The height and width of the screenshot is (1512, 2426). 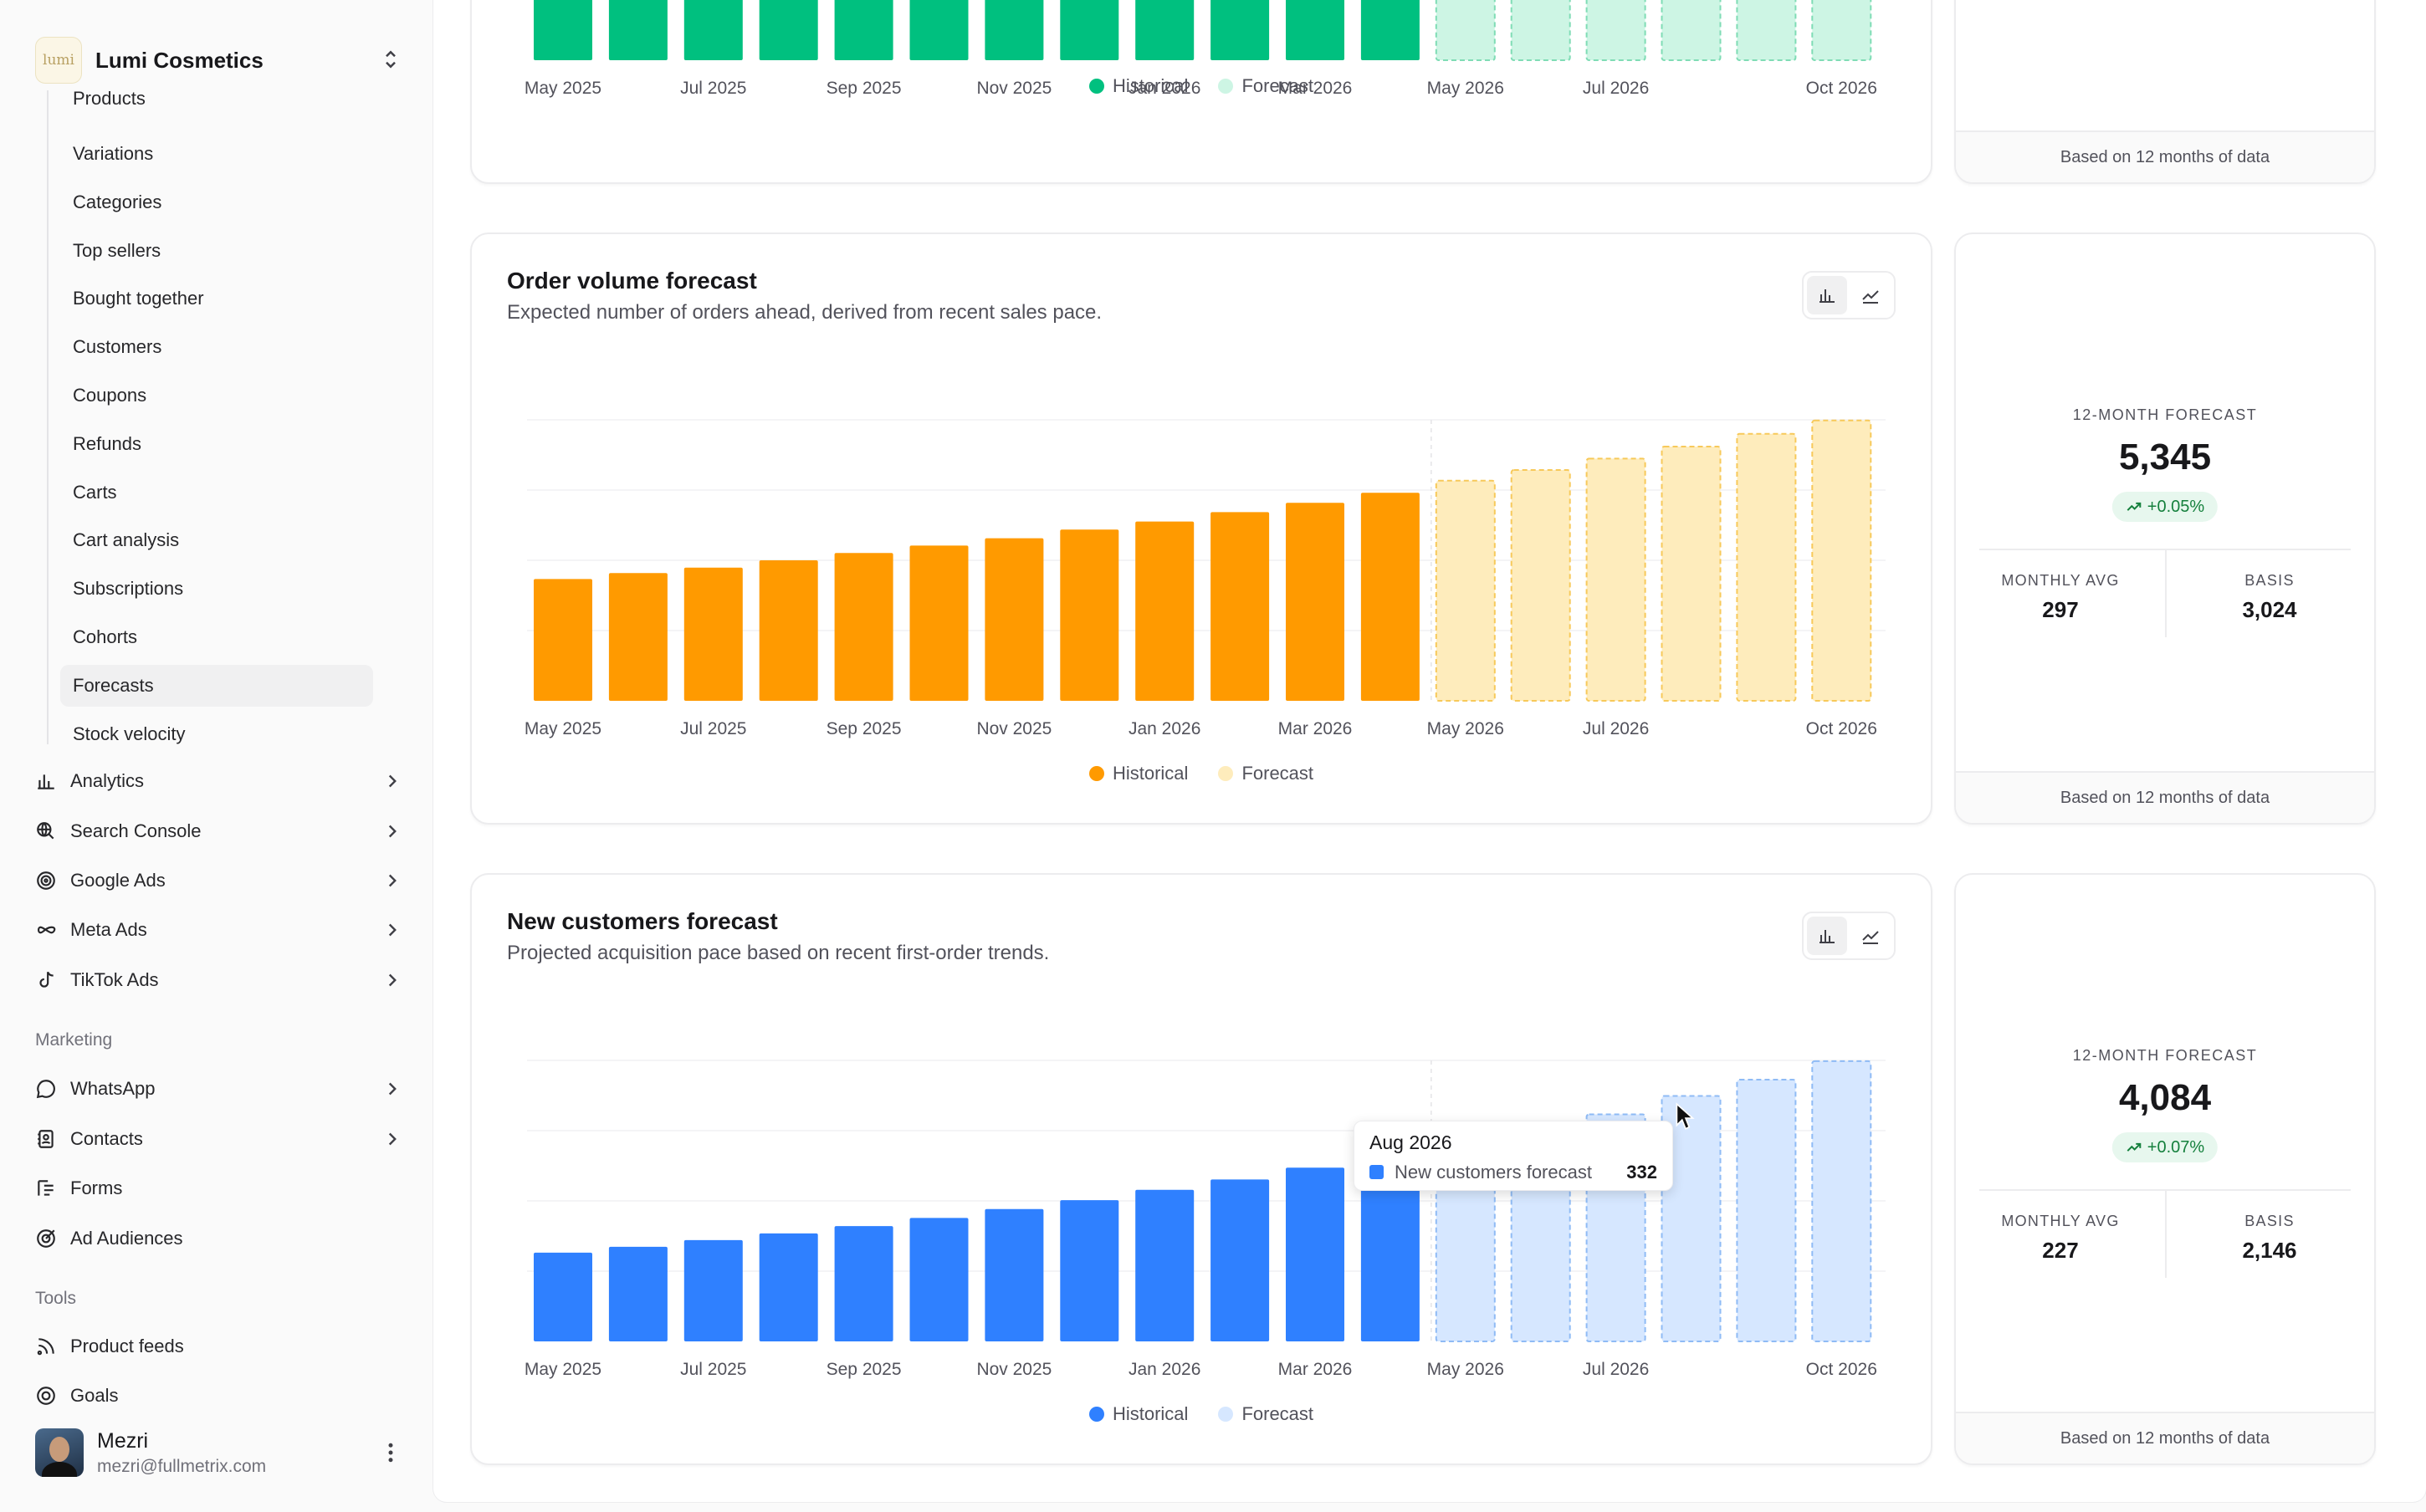 What do you see at coordinates (219, 1238) in the screenshot?
I see `sidebar-item-ad-audiences: Ad Audiences` at bounding box center [219, 1238].